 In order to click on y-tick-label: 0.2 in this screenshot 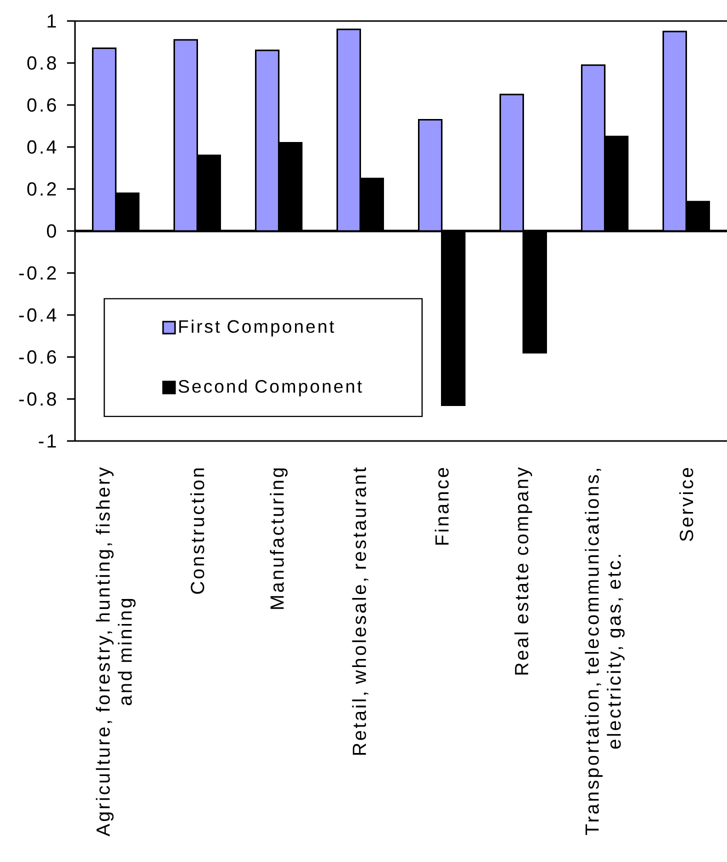, I will do `click(41, 189)`.